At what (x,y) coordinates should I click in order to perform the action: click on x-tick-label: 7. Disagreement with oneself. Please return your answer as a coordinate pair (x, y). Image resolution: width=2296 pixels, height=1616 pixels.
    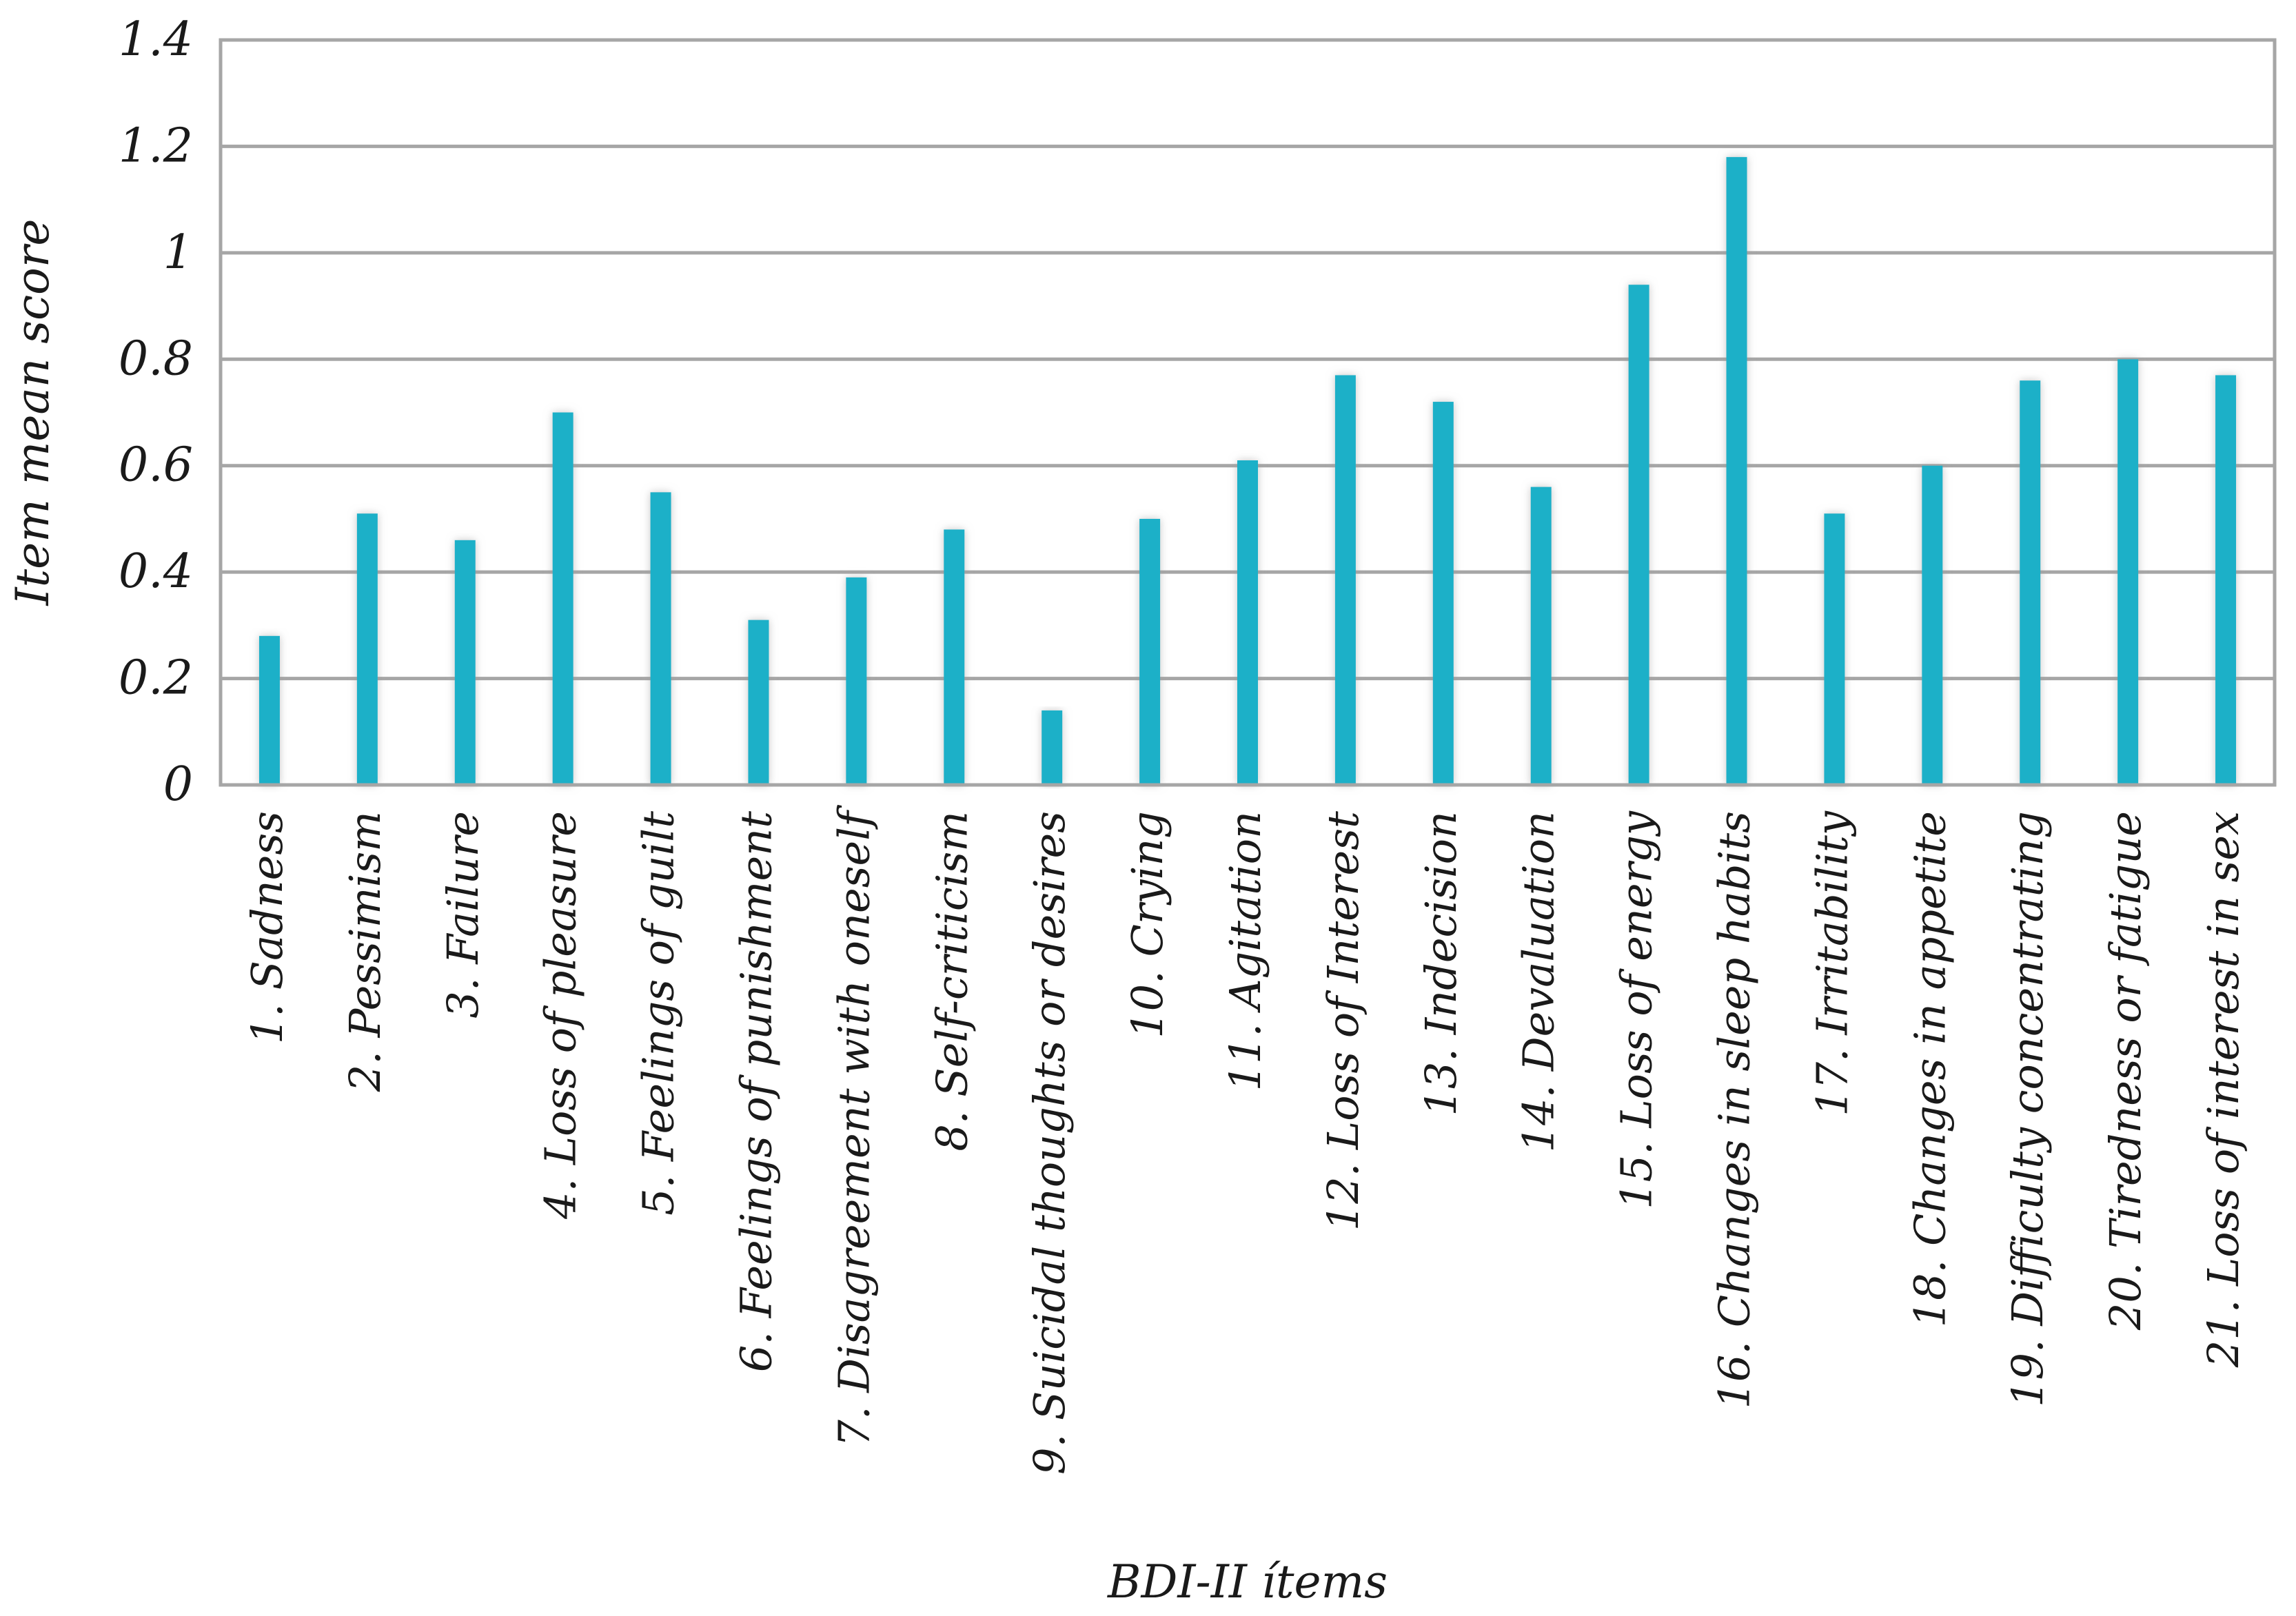
    Looking at the image, I should click on (854, 1125).